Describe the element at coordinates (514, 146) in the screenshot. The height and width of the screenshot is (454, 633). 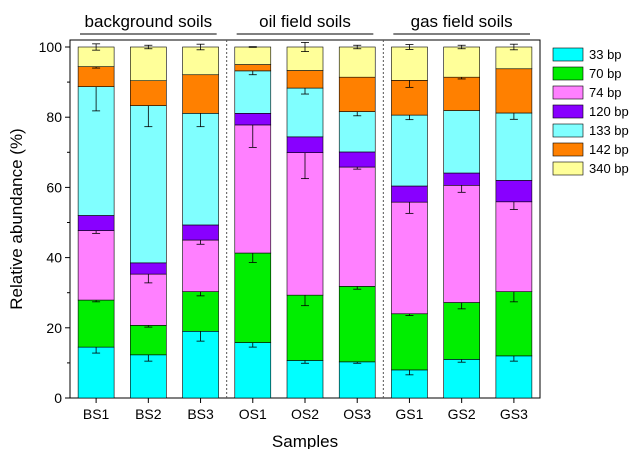
I see `bar-segment-gs3-133-bp` at that location.